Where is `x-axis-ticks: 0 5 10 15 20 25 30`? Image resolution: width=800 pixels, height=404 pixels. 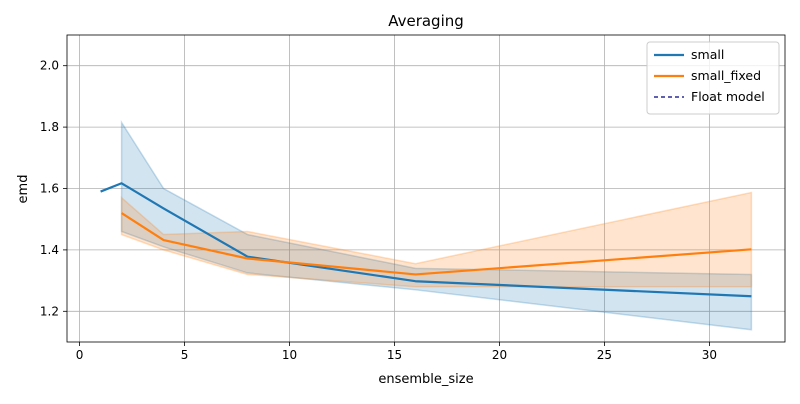
x-axis-ticks: 0 5 10 15 20 25 30 is located at coordinates (396, 352).